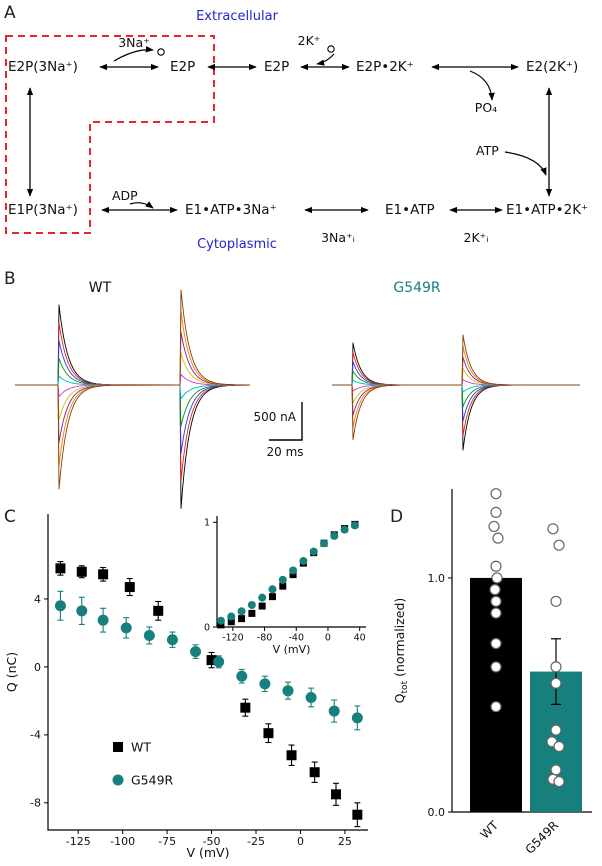 This screenshot has height=866, width=602. I want to click on atp-binding-curve-arrow, so click(525, 163).